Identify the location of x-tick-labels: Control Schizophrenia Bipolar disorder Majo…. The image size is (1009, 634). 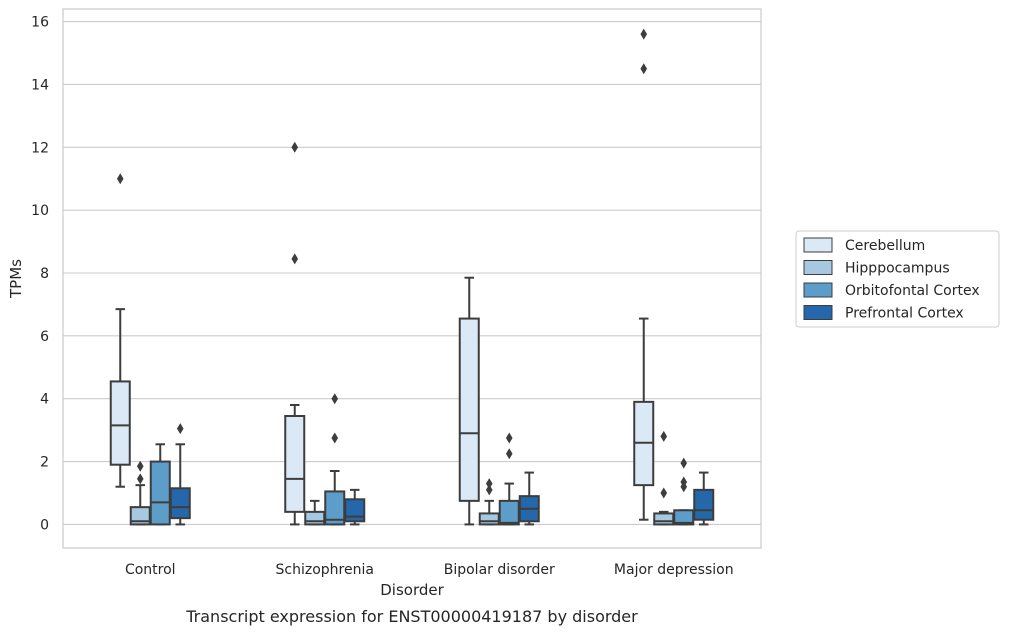
(429, 570).